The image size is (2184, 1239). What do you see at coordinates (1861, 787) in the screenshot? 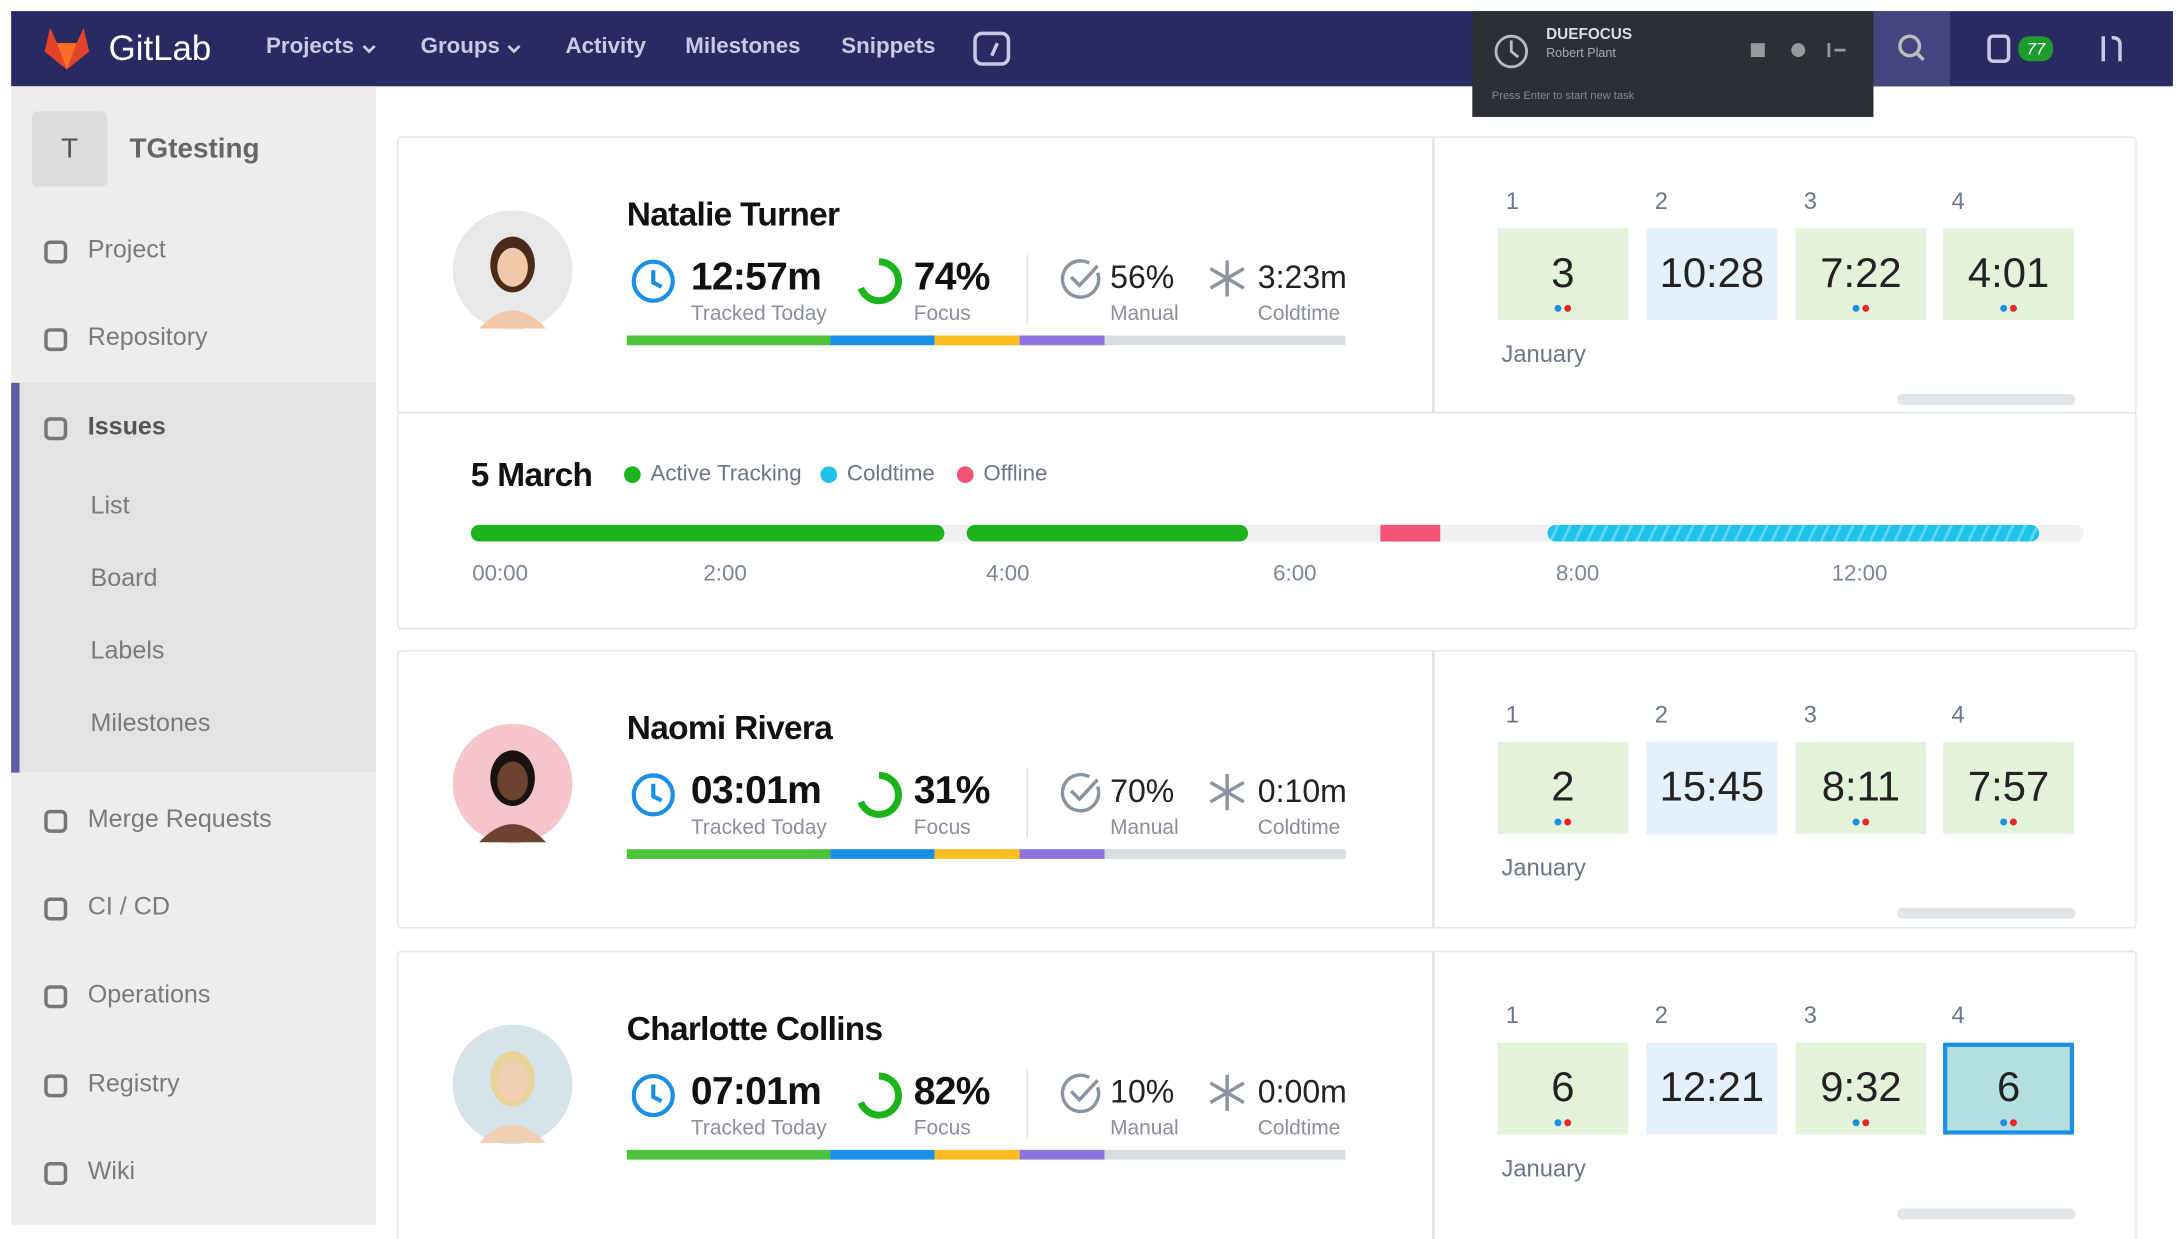
I see `day-cell: 8:11` at bounding box center [1861, 787].